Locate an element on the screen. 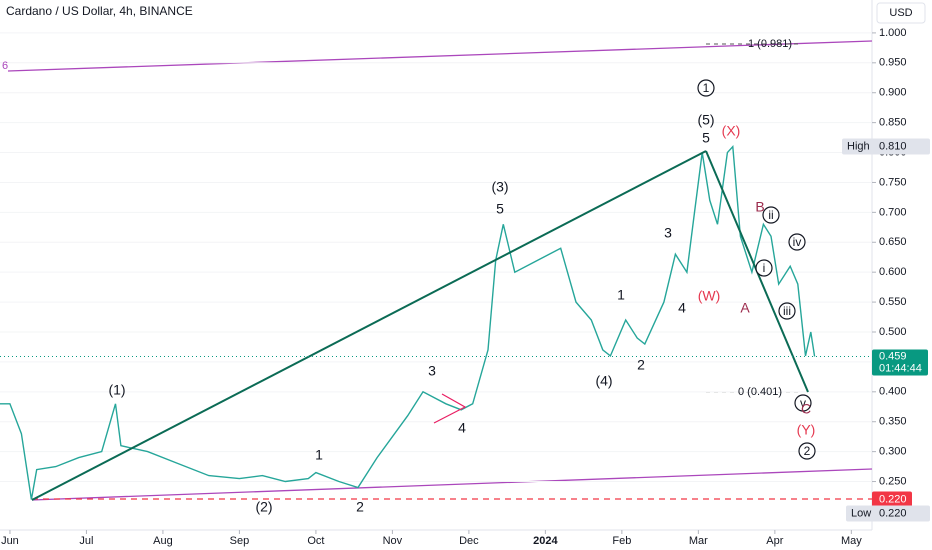  x-tick-label: Mar is located at coordinates (698, 541).